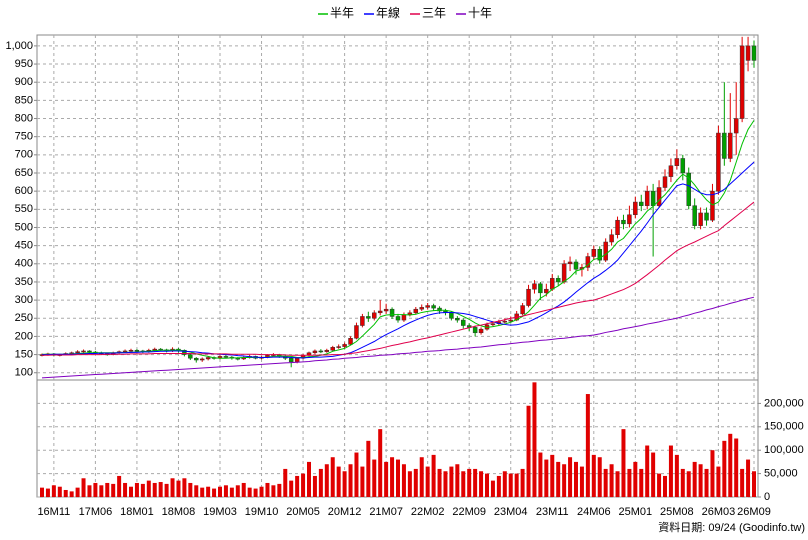 Image resolution: width=808 pixels, height=540 pixels. Describe the element at coordinates (53, 512) in the screenshot. I see `x-tick-label: 16M11` at that location.